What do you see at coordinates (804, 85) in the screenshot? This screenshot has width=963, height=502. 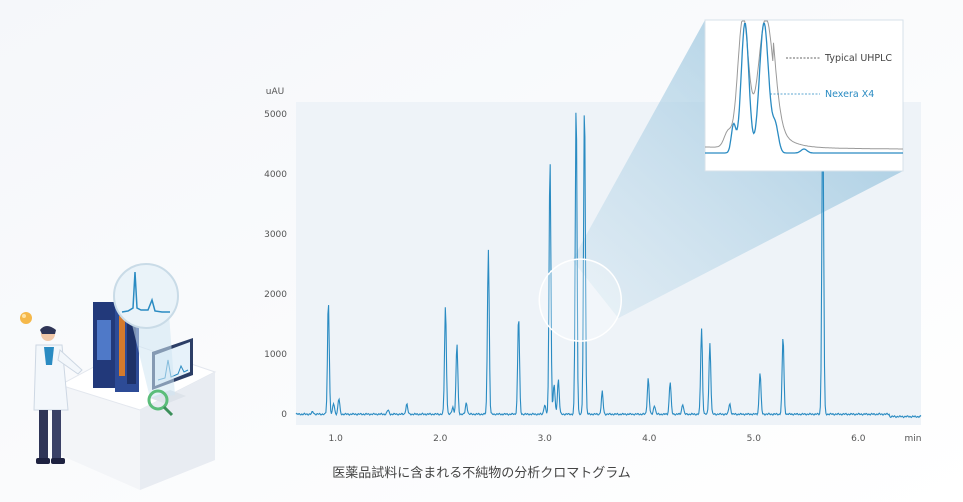 I see `inset-line-typical-uhplc` at bounding box center [804, 85].